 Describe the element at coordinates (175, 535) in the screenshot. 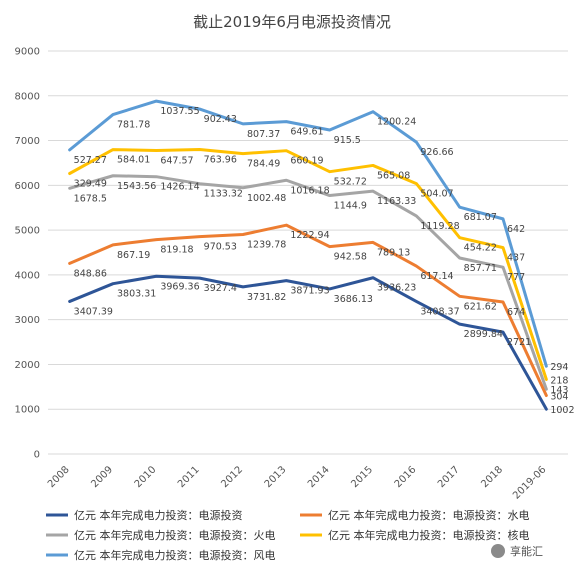

I see `legend-label: 亿元 本年完成电力投资：电源投资：火电` at that location.